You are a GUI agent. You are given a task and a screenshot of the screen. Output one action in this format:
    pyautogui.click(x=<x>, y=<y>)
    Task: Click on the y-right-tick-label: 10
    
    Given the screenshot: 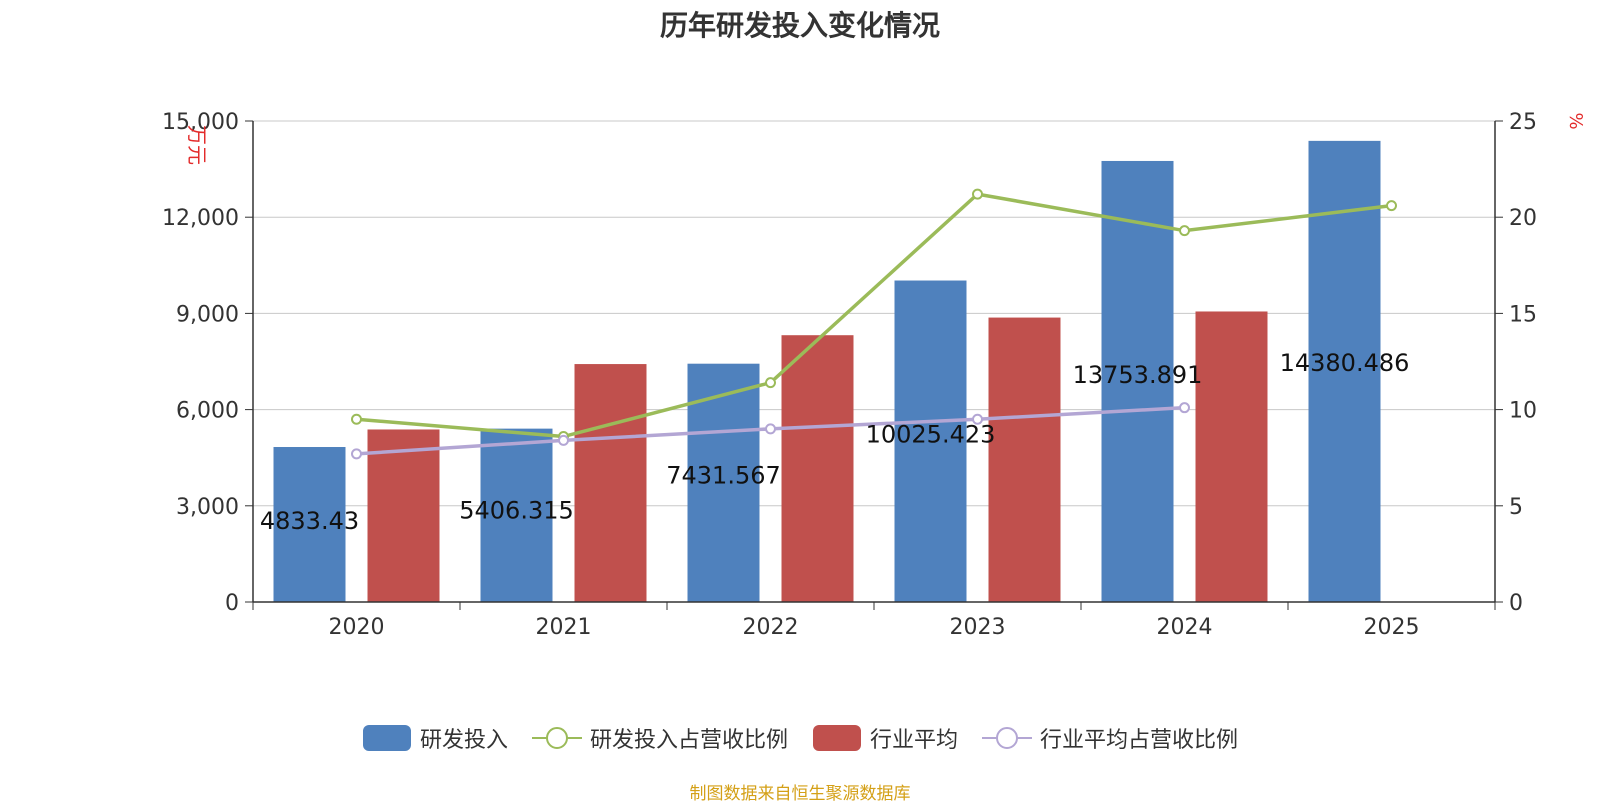 What is the action you would take?
    pyautogui.click(x=1523, y=411)
    